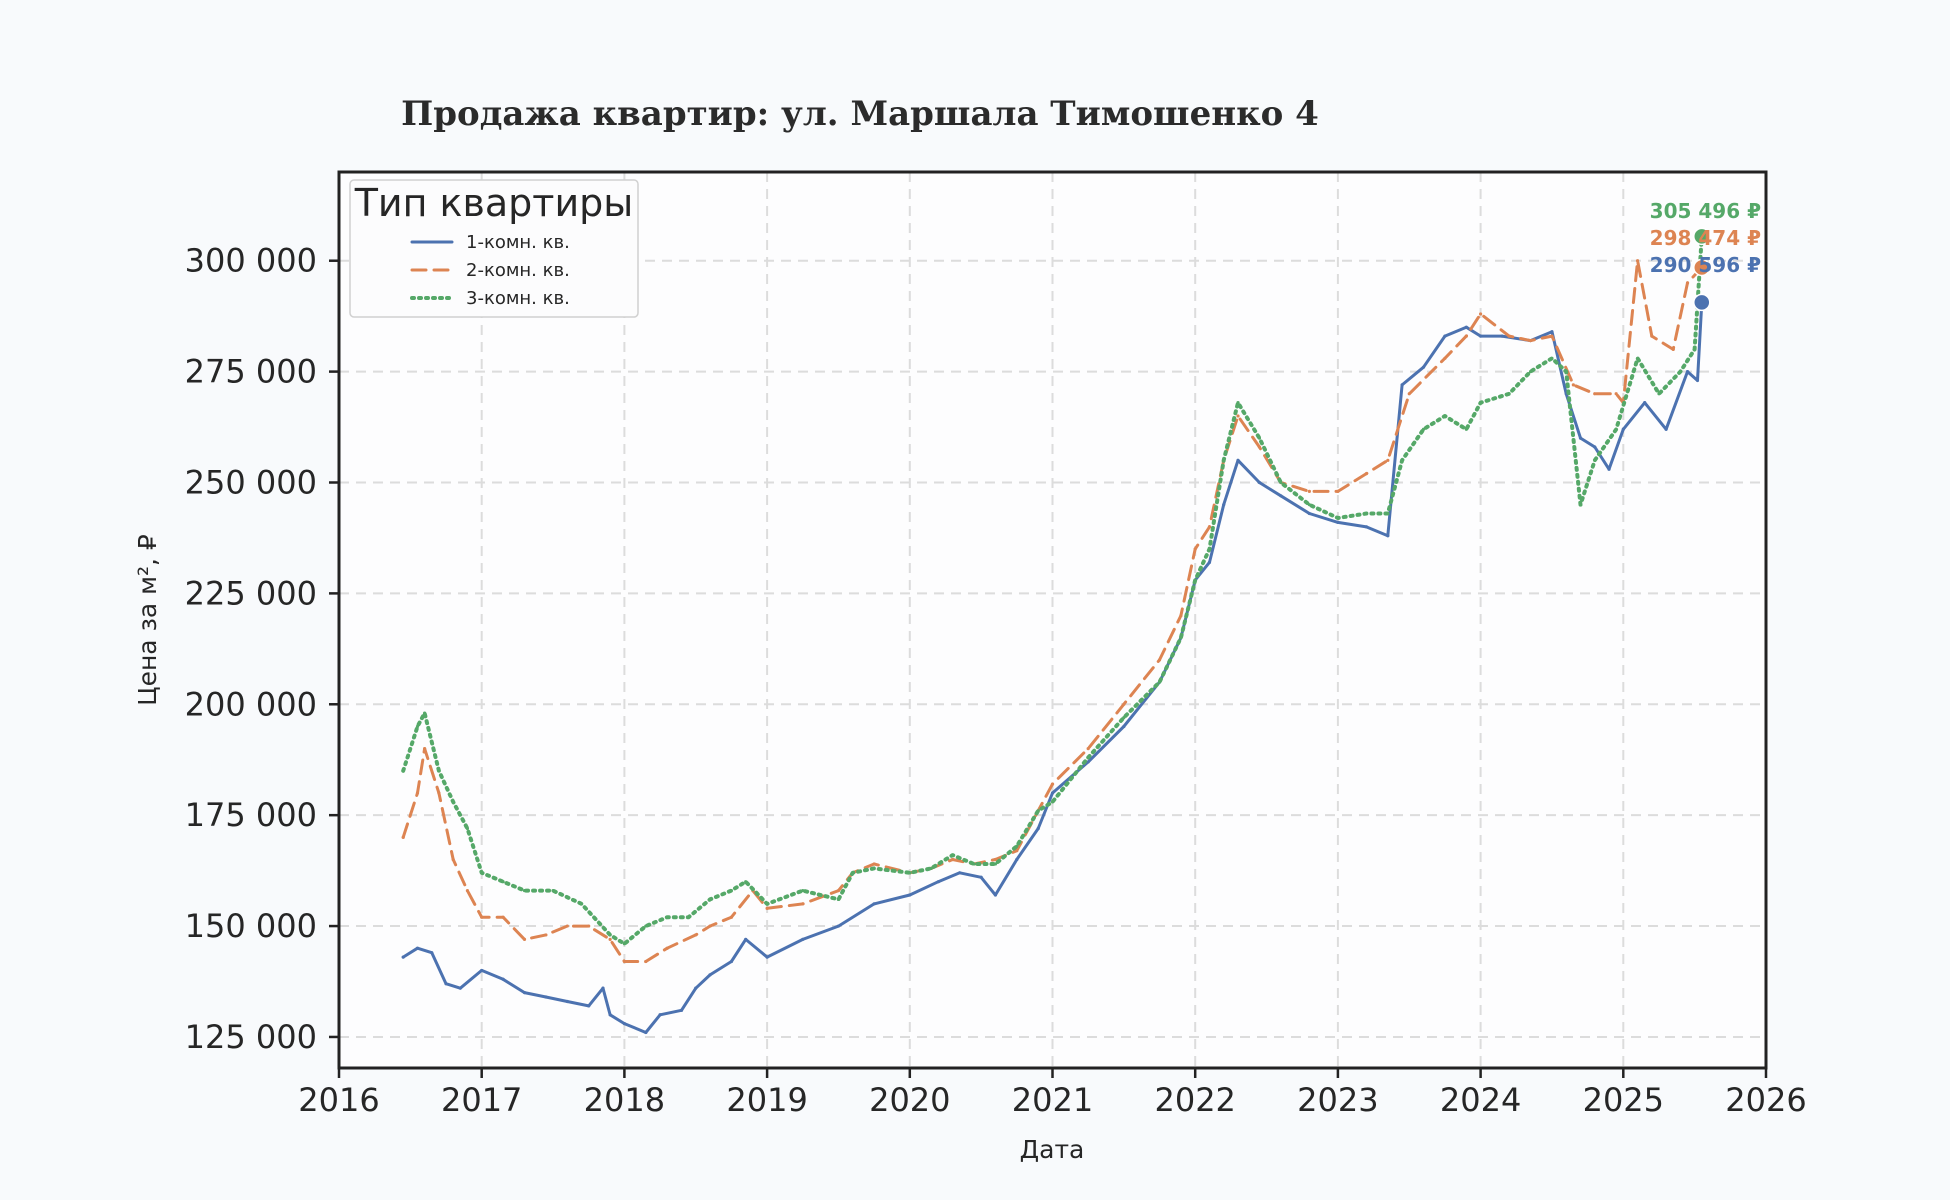 The height and width of the screenshot is (1200, 1950). I want to click on end-value-marker, so click(1702, 236).